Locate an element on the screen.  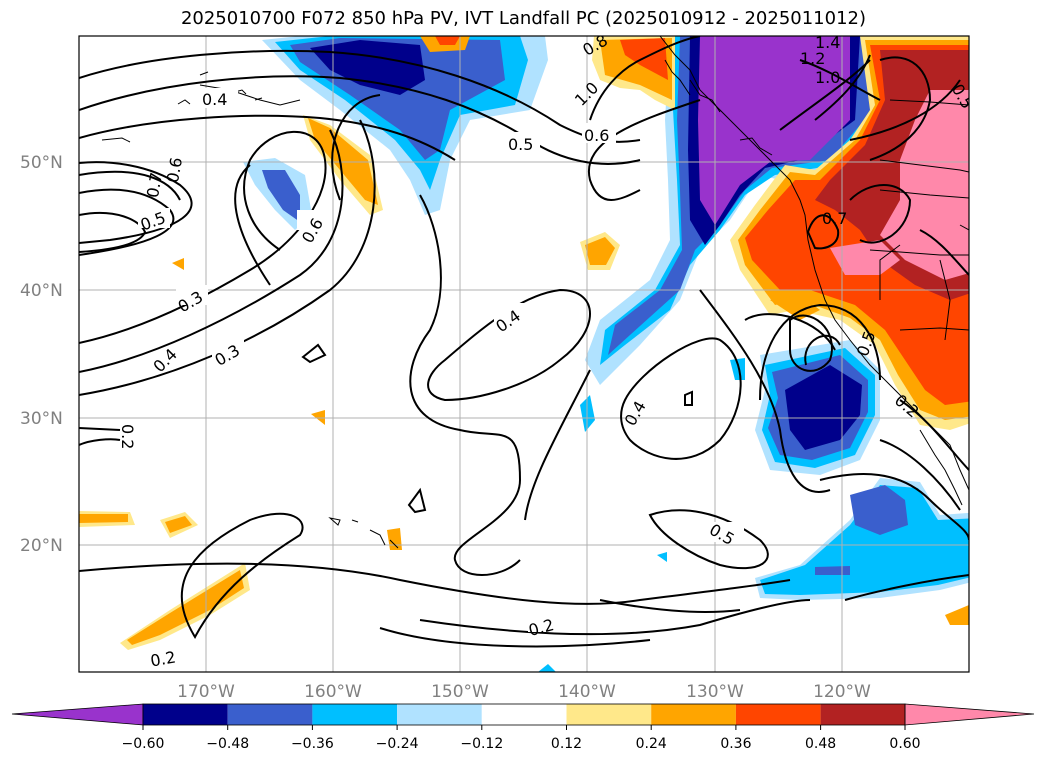
lon-tick: 140°W is located at coordinates (587, 692).